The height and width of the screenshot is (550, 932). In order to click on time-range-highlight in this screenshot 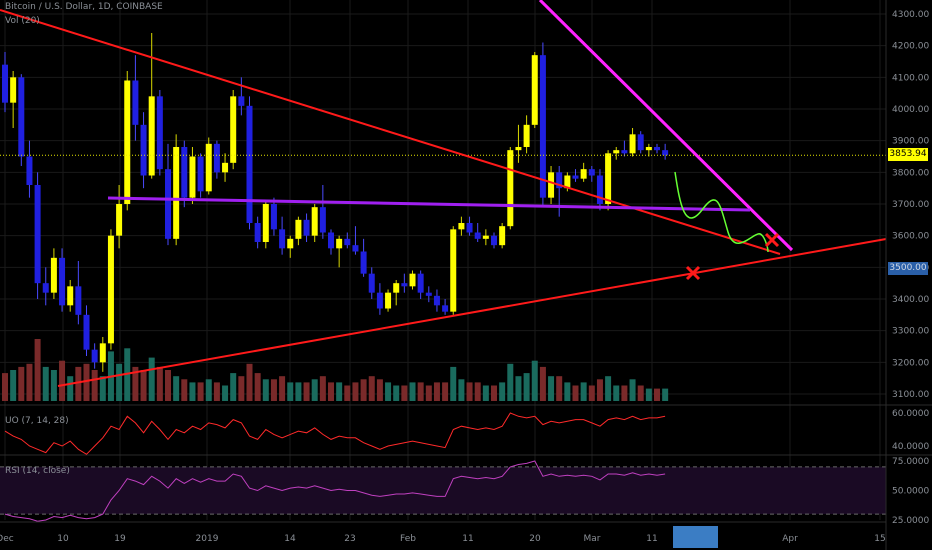, I will do `click(695, 537)`.